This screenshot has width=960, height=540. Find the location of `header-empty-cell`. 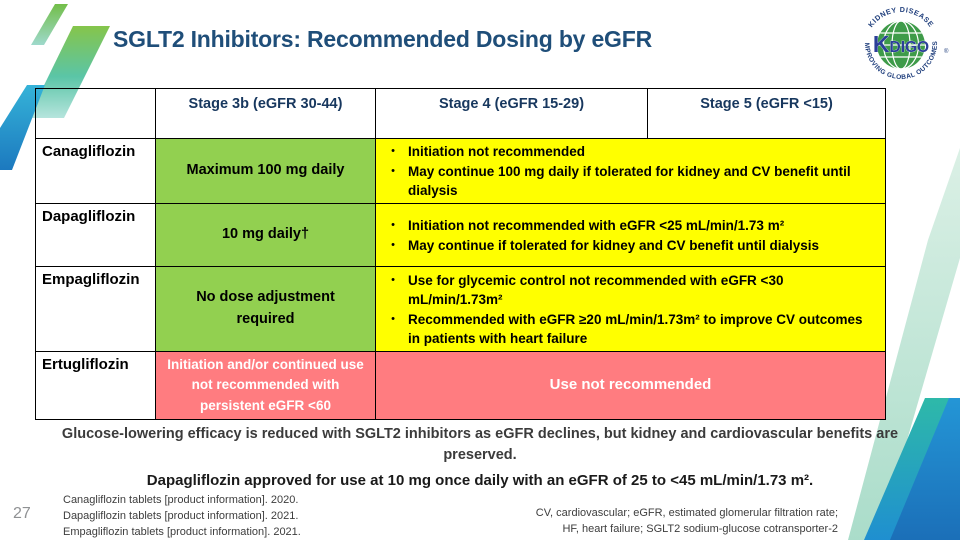

header-empty-cell is located at coordinates (95, 113).